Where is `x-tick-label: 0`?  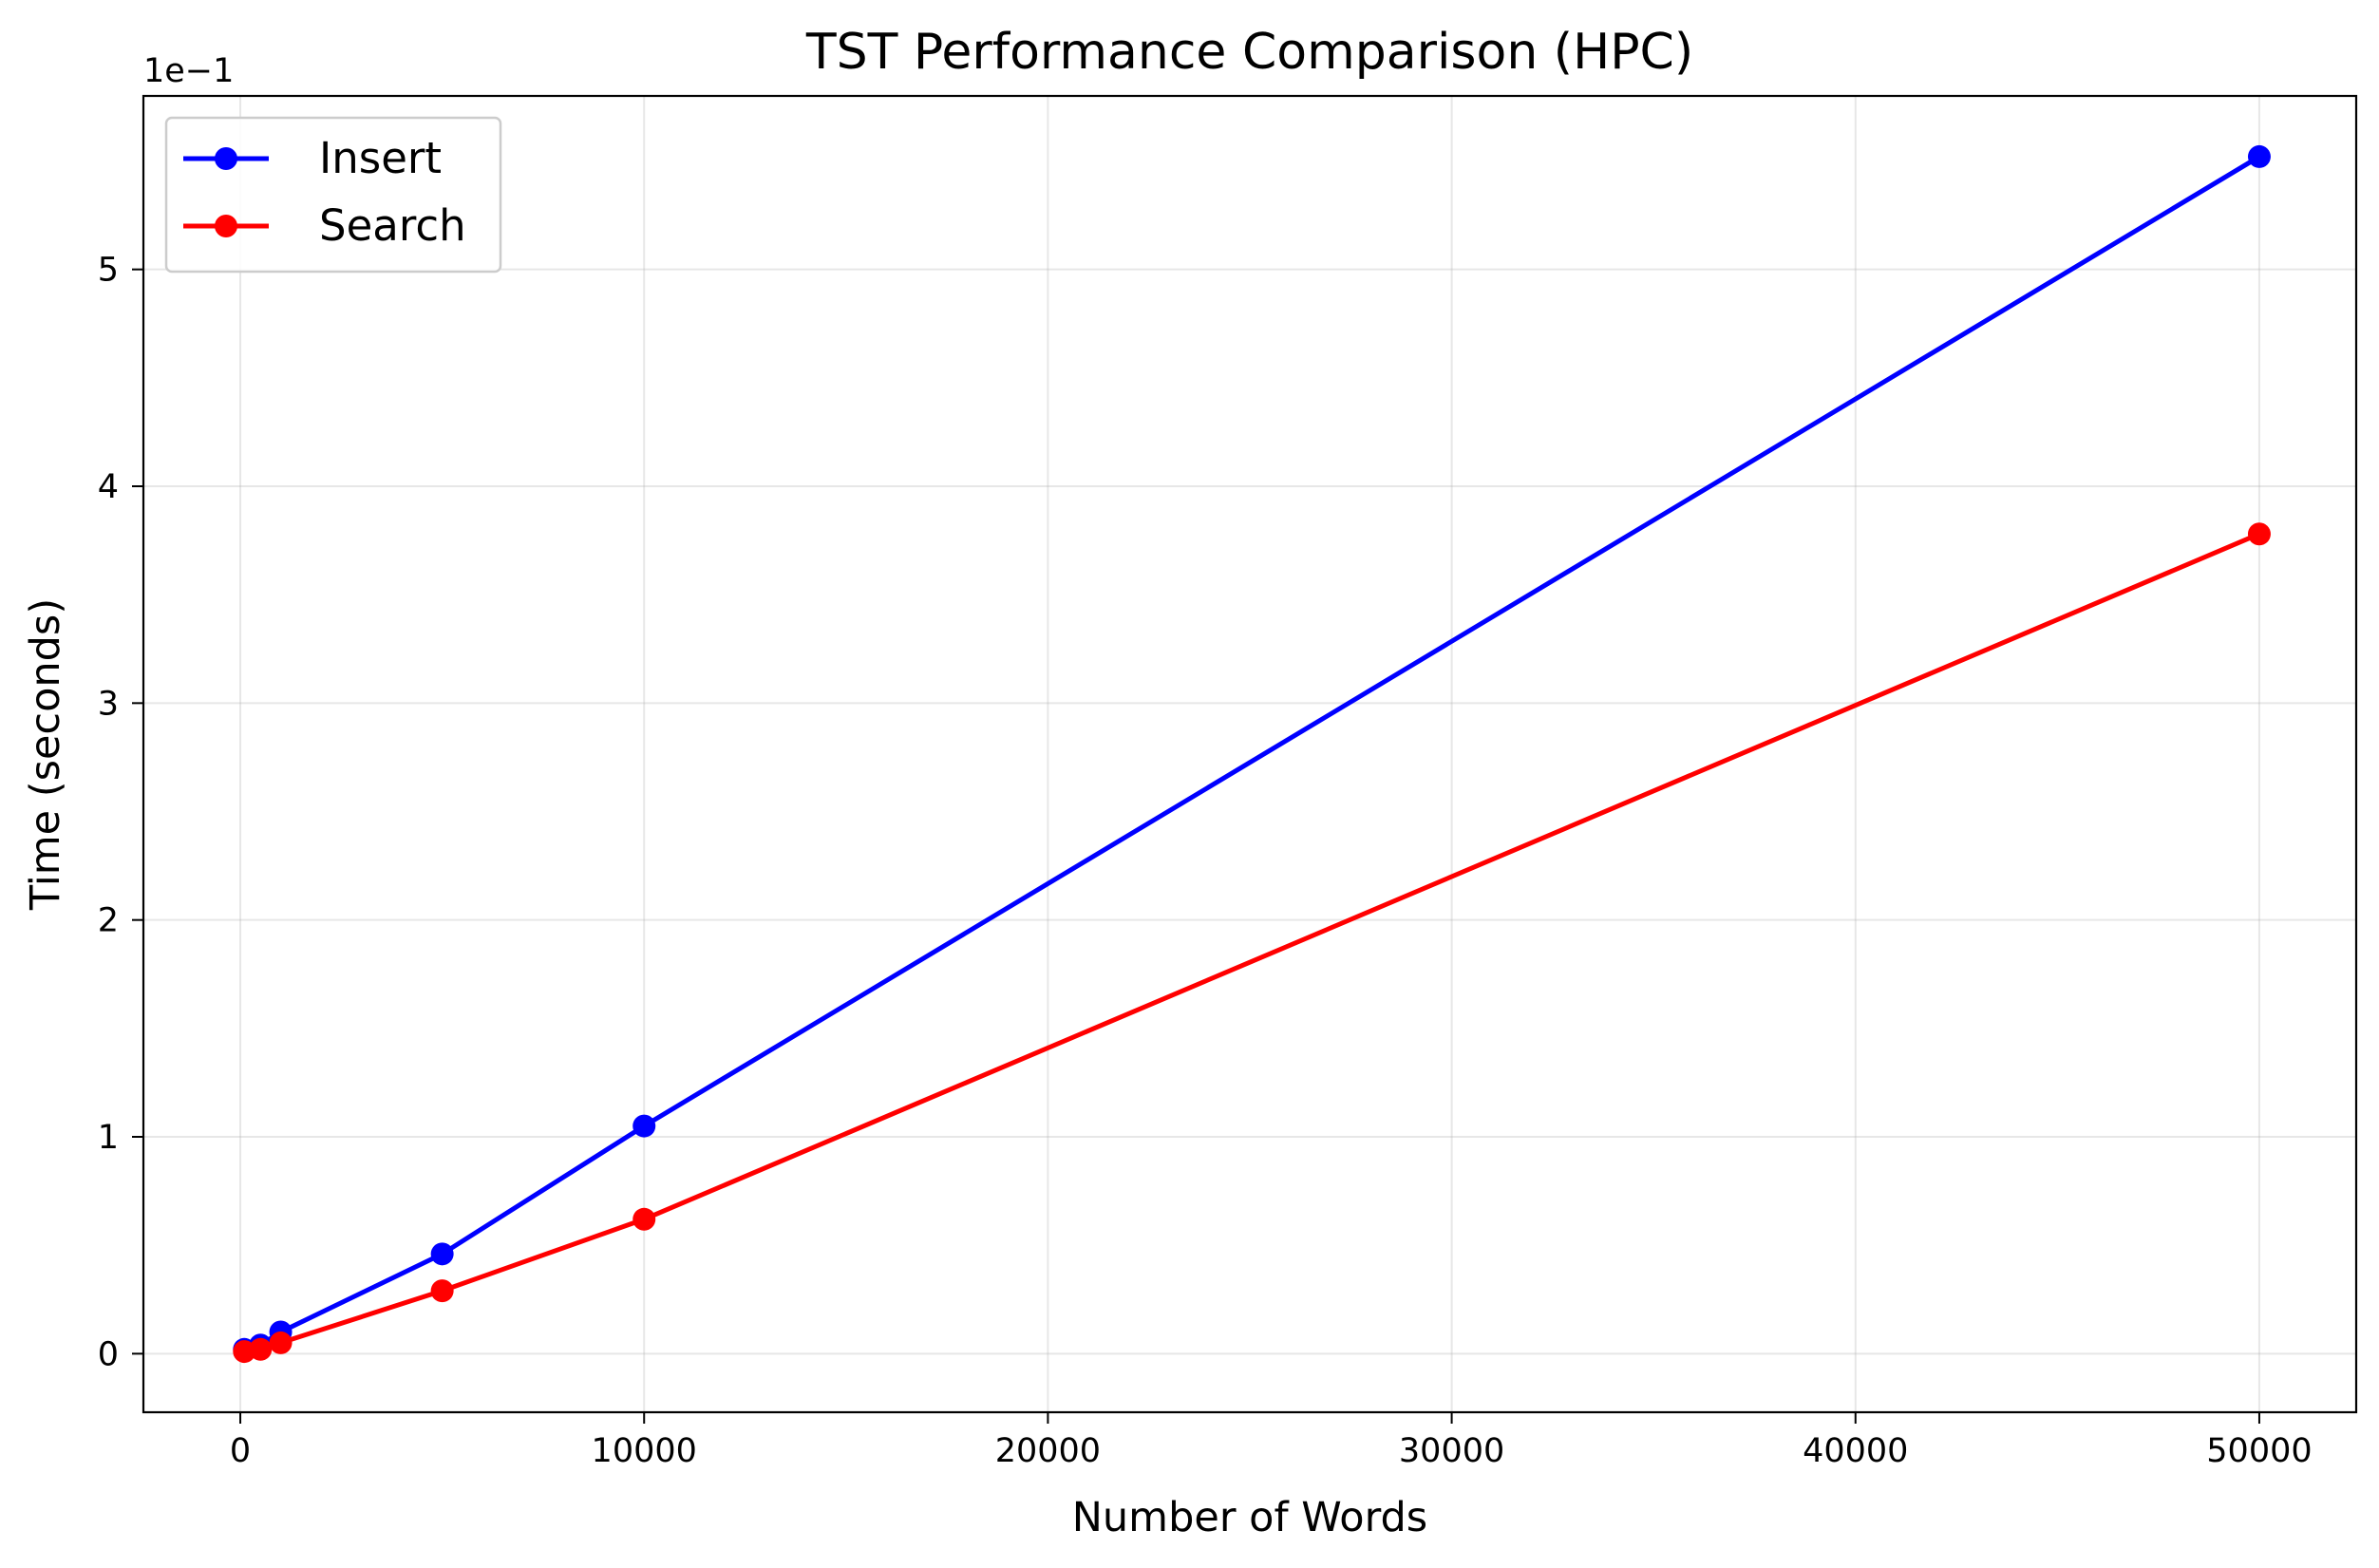 x-tick-label: 0 is located at coordinates (240, 1451).